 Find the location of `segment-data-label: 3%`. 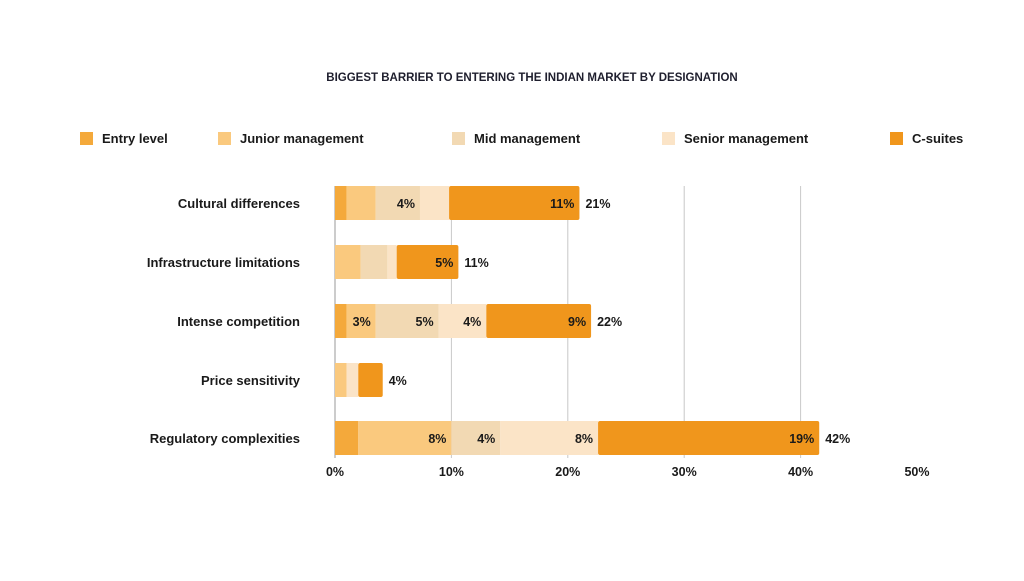

segment-data-label: 3% is located at coordinates (362, 322).